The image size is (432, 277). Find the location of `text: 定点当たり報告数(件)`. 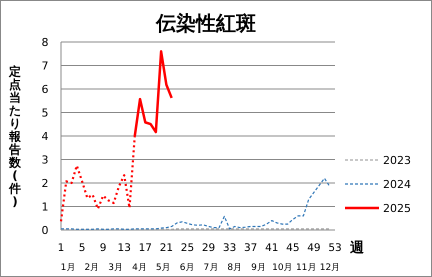

text: 定点当たり報告数(件) is located at coordinates (15, 136).